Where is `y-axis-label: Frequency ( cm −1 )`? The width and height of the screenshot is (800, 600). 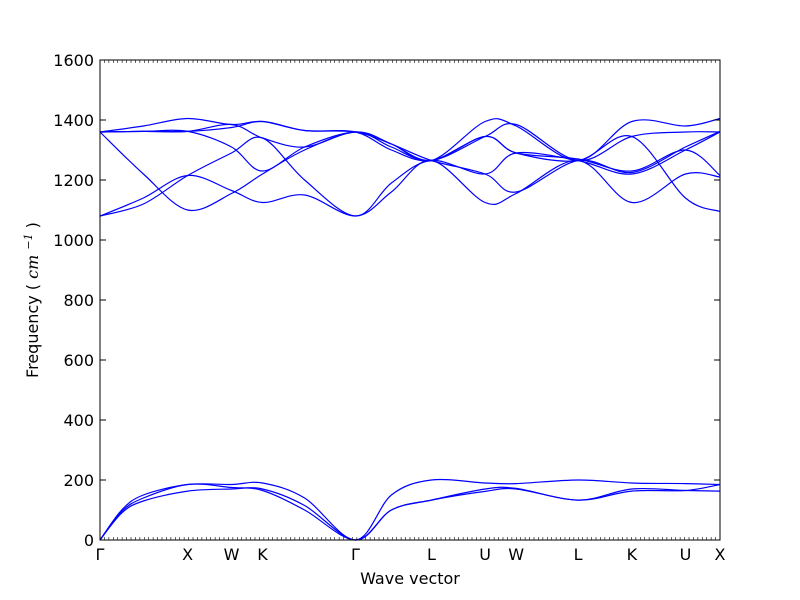
y-axis-label: Frequency ( cm −1 ) is located at coordinates (32, 300).